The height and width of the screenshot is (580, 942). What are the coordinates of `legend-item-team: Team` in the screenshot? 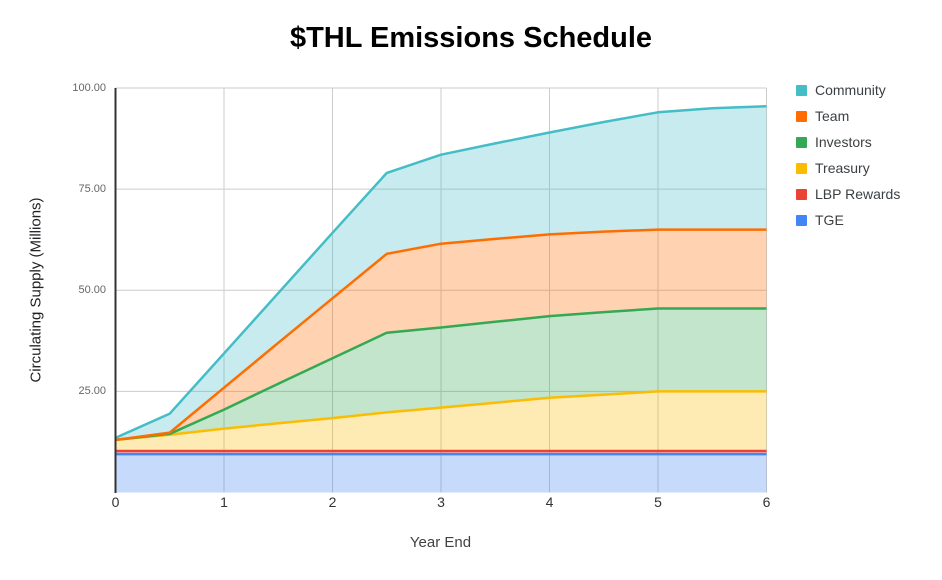 It's located at (848, 116).